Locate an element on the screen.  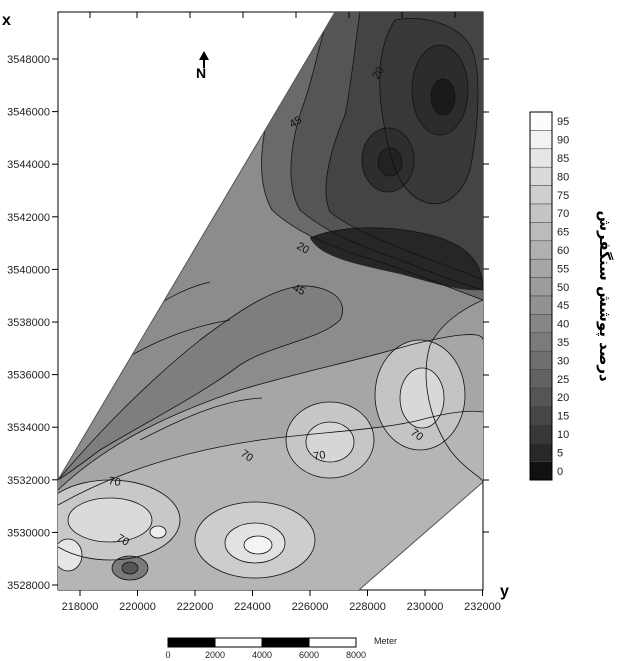
survey-boundary-se is located at coordinates (421, 536).